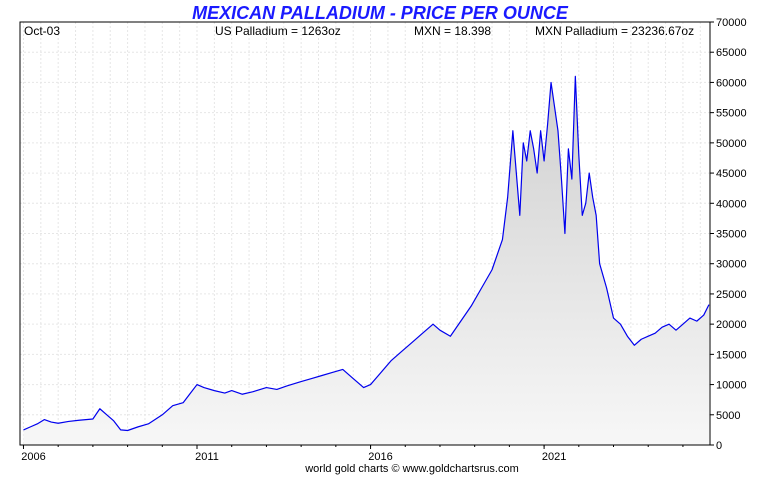 The height and width of the screenshot is (480, 760). What do you see at coordinates (380, 13) in the screenshot?
I see `chart-title: MEXICAN PALLADIUM - PRICE PER OUNCE` at bounding box center [380, 13].